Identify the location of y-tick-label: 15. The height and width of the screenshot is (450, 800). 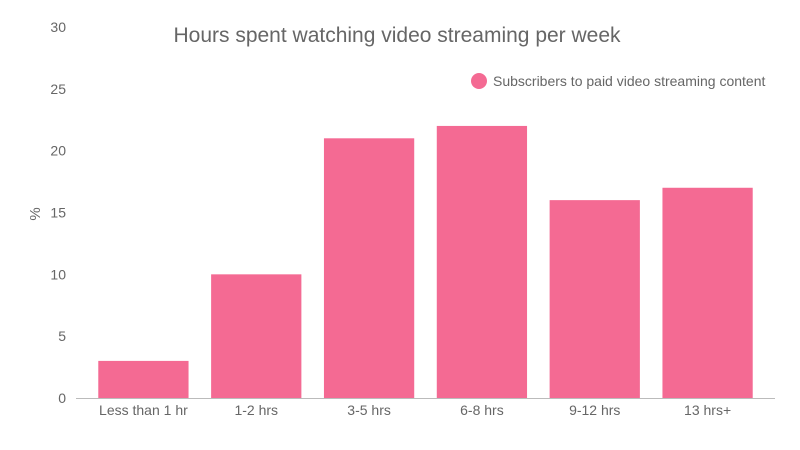
(58, 213).